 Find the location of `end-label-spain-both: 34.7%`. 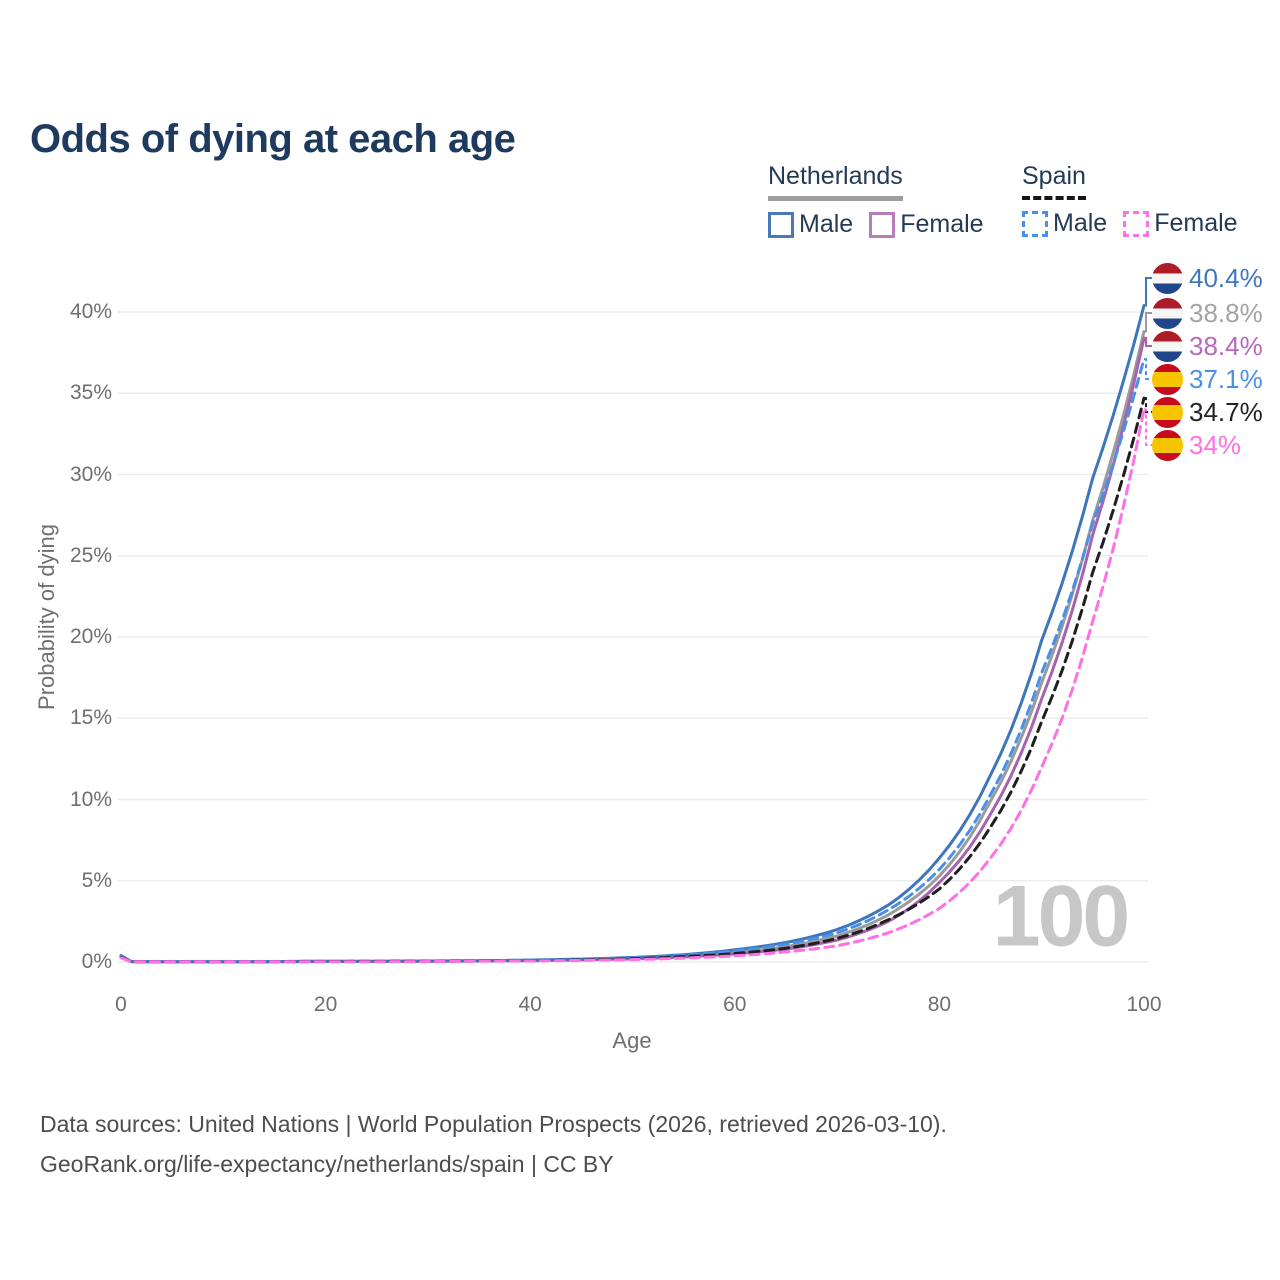

end-label-spain-both: 34.7% is located at coordinates (1207, 412).